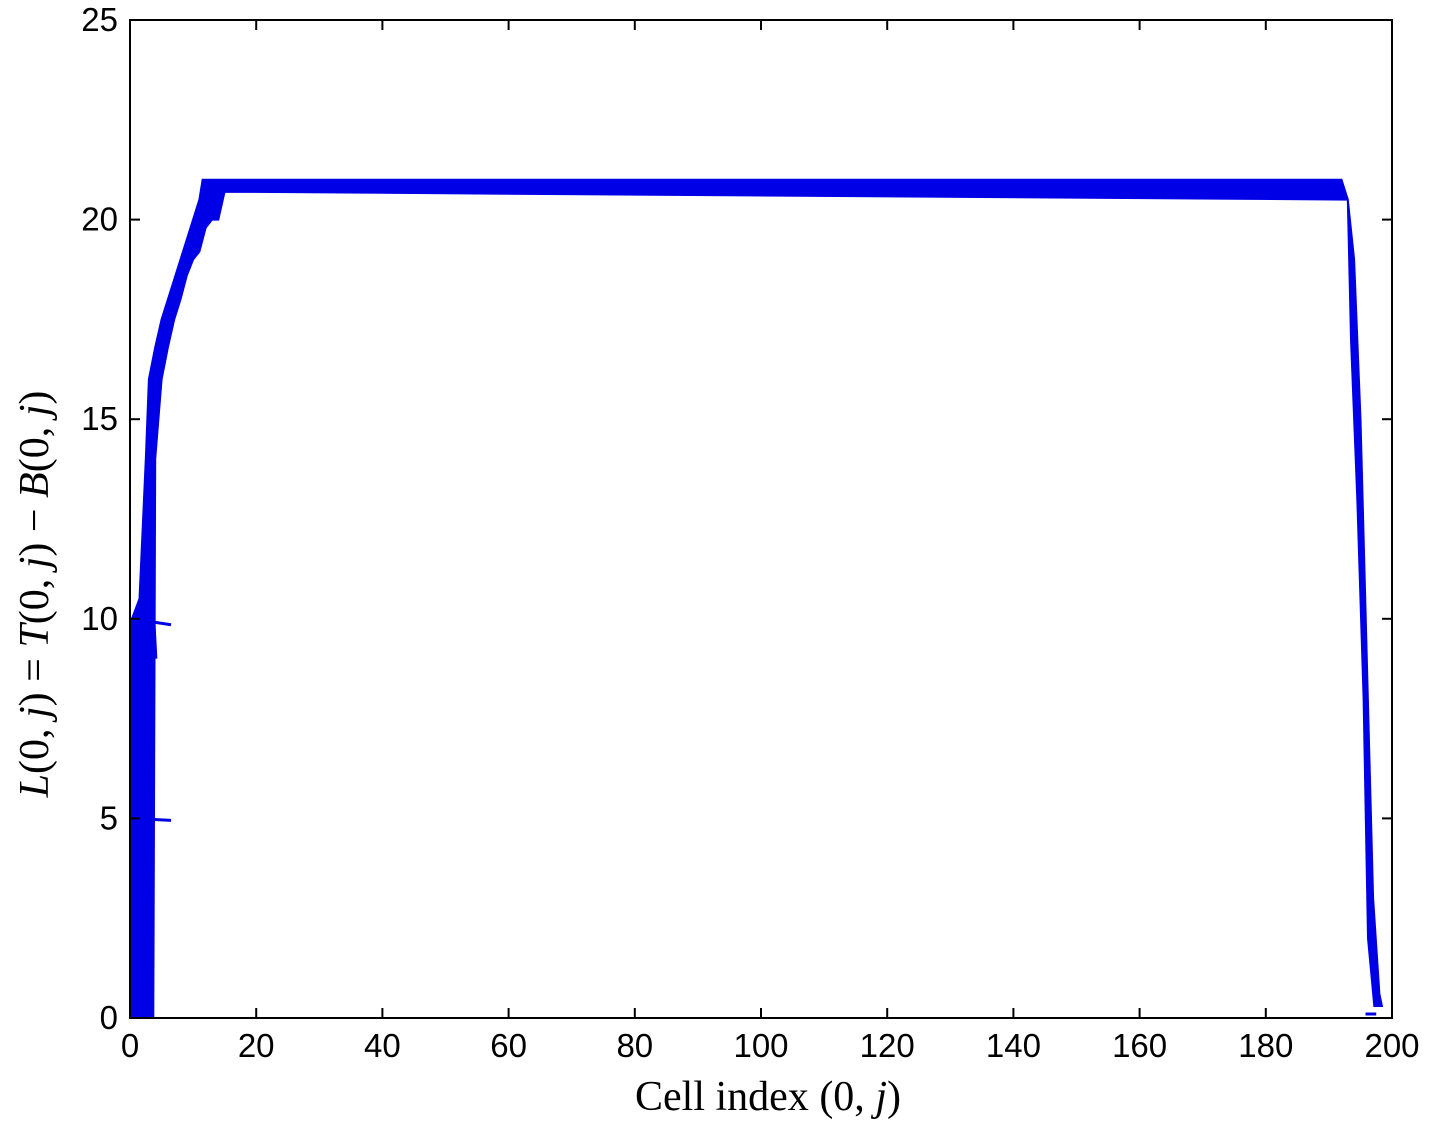 The width and height of the screenshot is (1435, 1125). I want to click on y-axis-label: L(0, j) = T(0, j) − B(0, j), so click(35, 595).